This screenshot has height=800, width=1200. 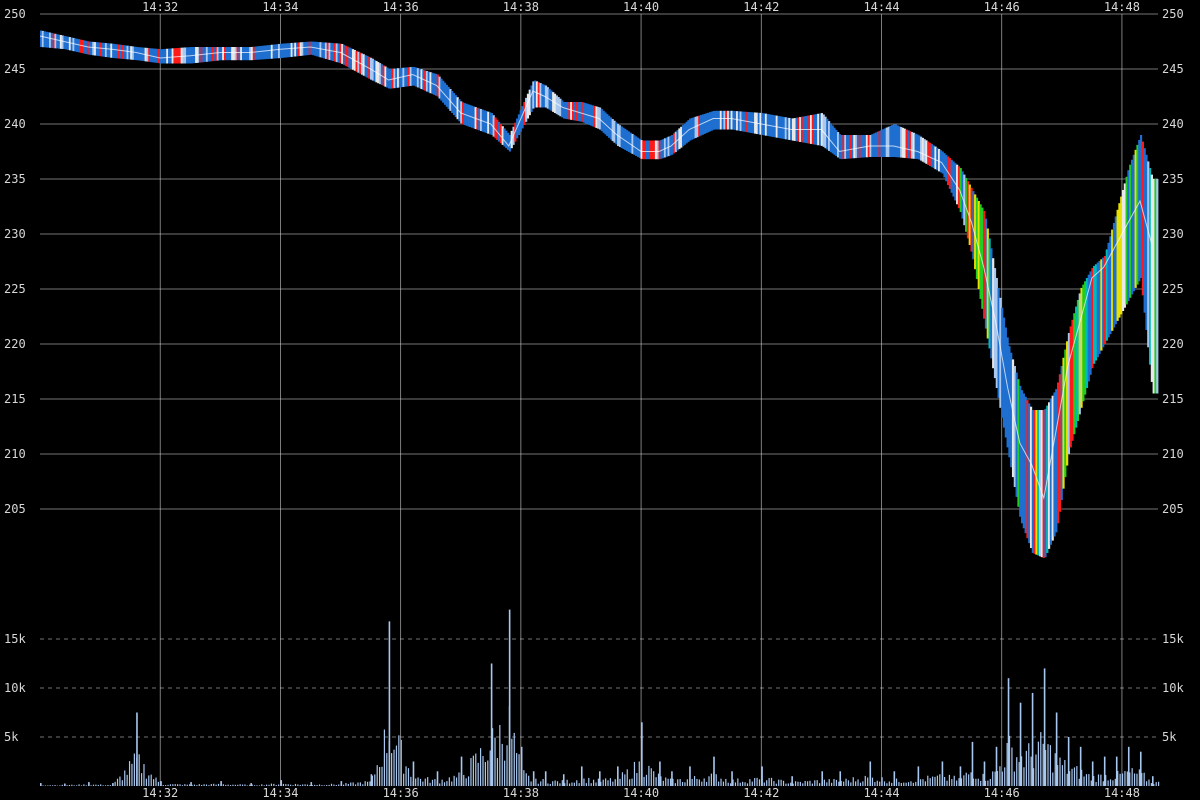 What do you see at coordinates (15, 399) in the screenshot?
I see `y-tick-label-left: 215` at bounding box center [15, 399].